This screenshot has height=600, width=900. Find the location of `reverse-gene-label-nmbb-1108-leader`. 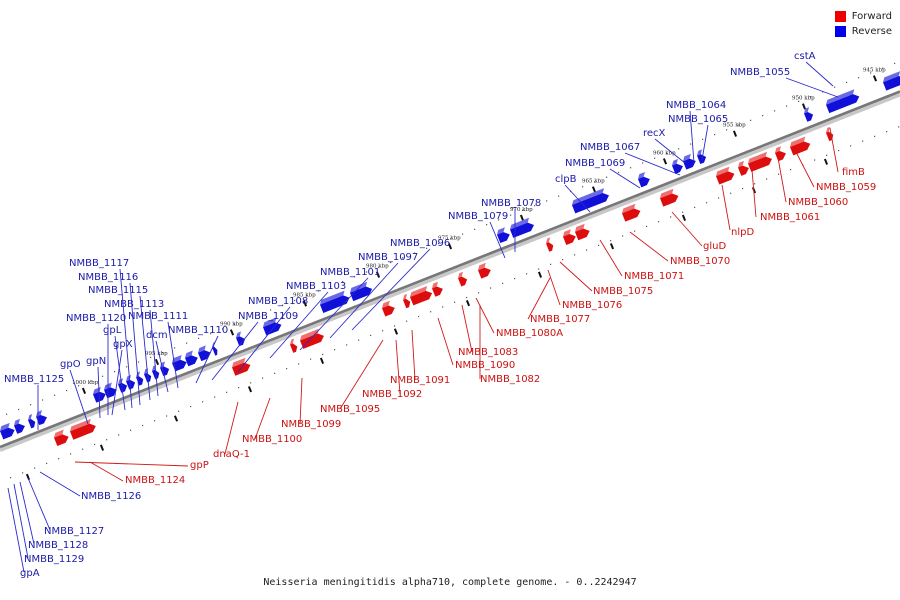

reverse-gene-label-nmbb-1108-leader is located at coordinates (264, 339).